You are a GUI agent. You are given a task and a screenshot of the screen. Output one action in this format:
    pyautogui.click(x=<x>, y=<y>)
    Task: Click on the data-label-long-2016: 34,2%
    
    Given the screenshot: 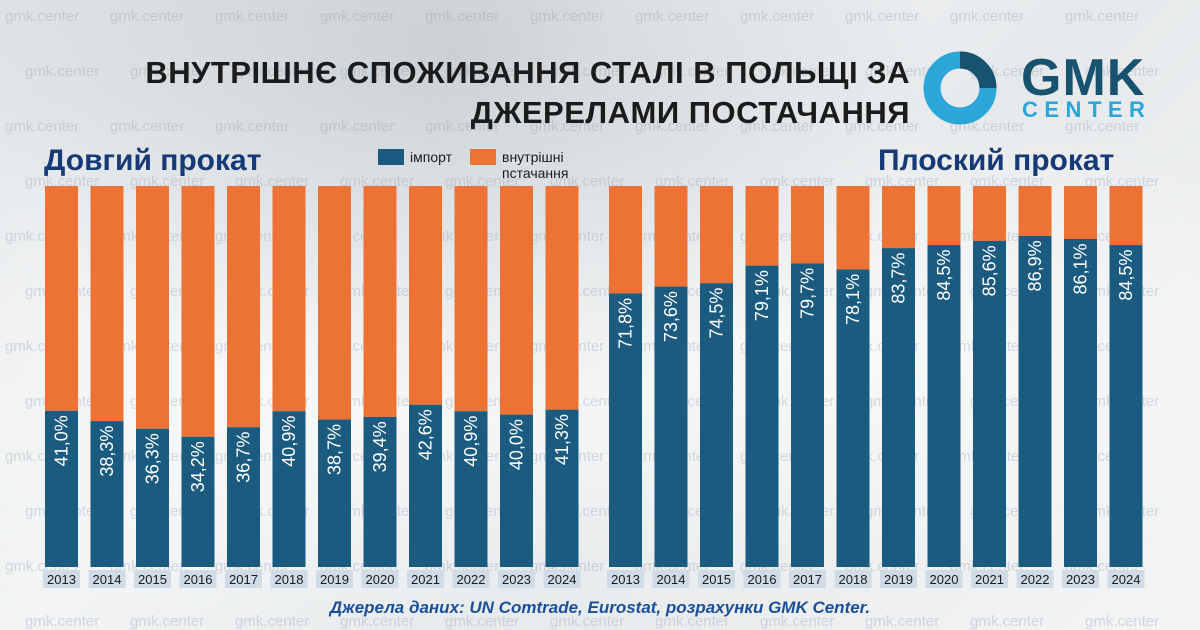 What is the action you would take?
    pyautogui.click(x=198, y=466)
    